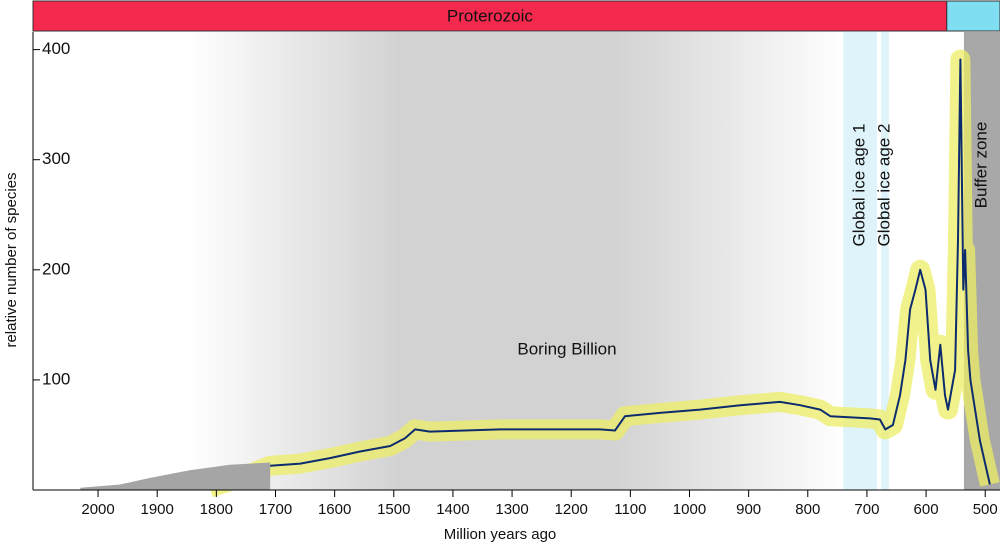  What do you see at coordinates (689, 509) in the screenshot?
I see `x-tick-label: 1000` at bounding box center [689, 509].